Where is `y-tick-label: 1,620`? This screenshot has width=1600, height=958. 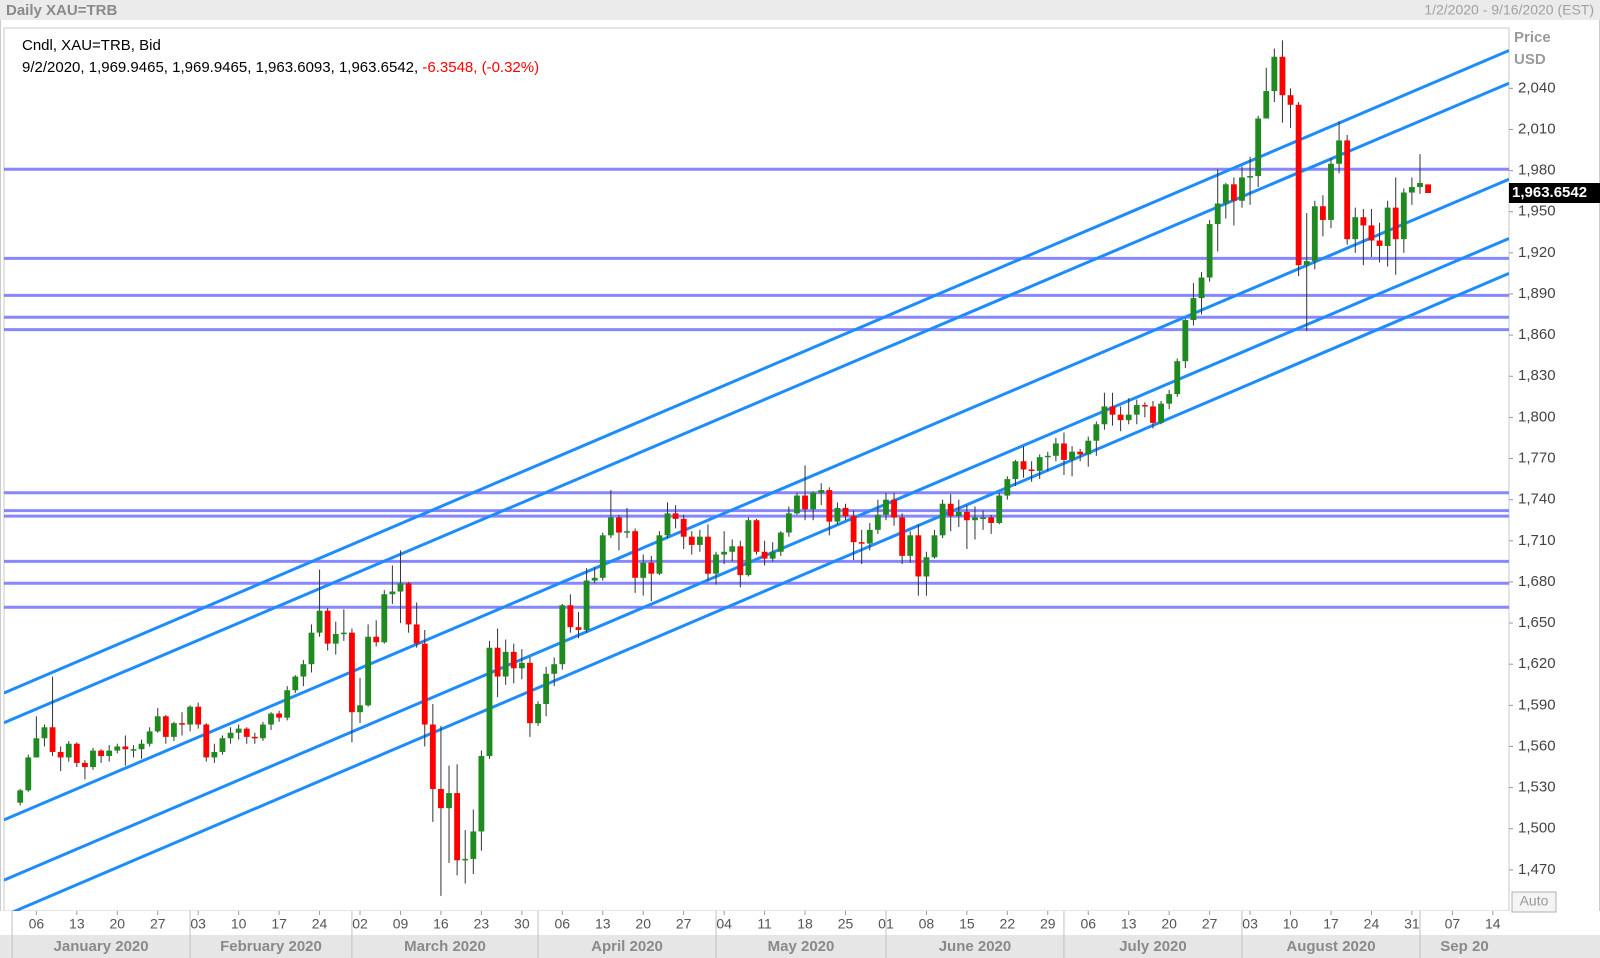 y-tick-label: 1,620 is located at coordinates (1537, 663).